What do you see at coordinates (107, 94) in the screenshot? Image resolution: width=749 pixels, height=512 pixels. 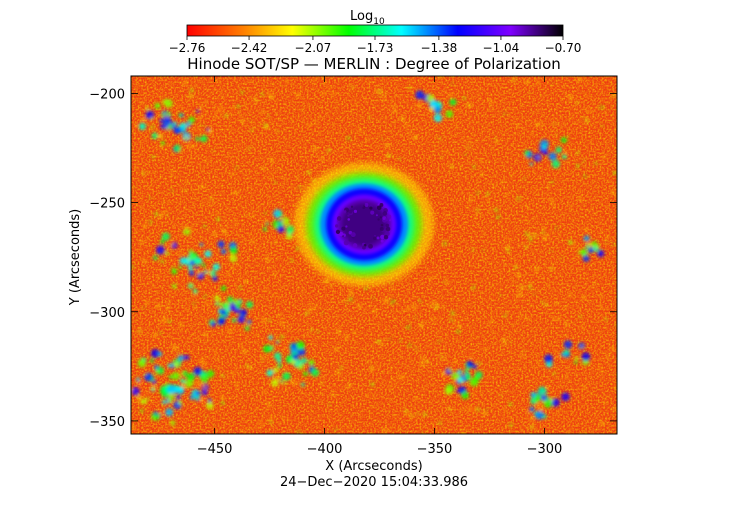 I see `y-tick-label: −200` at bounding box center [107, 94].